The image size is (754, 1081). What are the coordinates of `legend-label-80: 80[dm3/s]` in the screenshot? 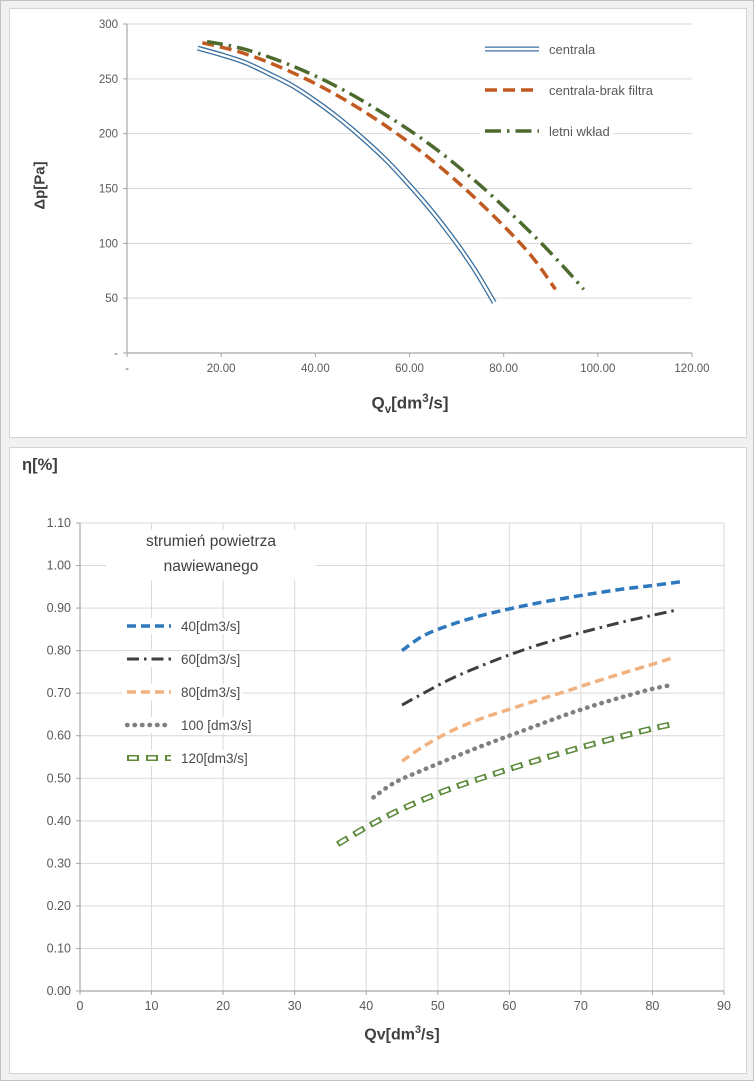 It's located at (211, 692).